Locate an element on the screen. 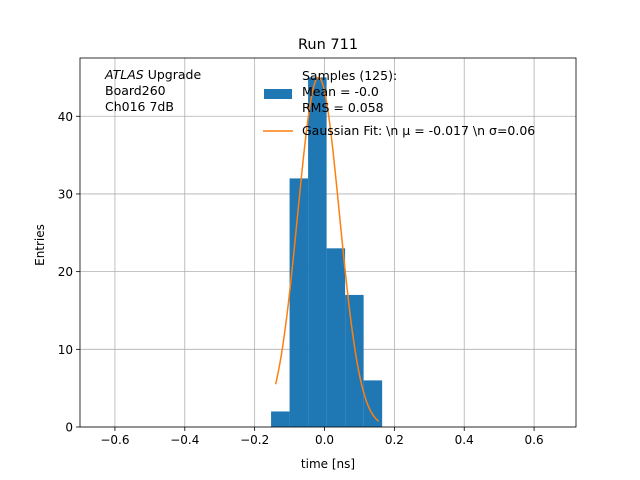 The width and height of the screenshot is (640, 480). y-tick-label: 0 is located at coordinates (69, 428).